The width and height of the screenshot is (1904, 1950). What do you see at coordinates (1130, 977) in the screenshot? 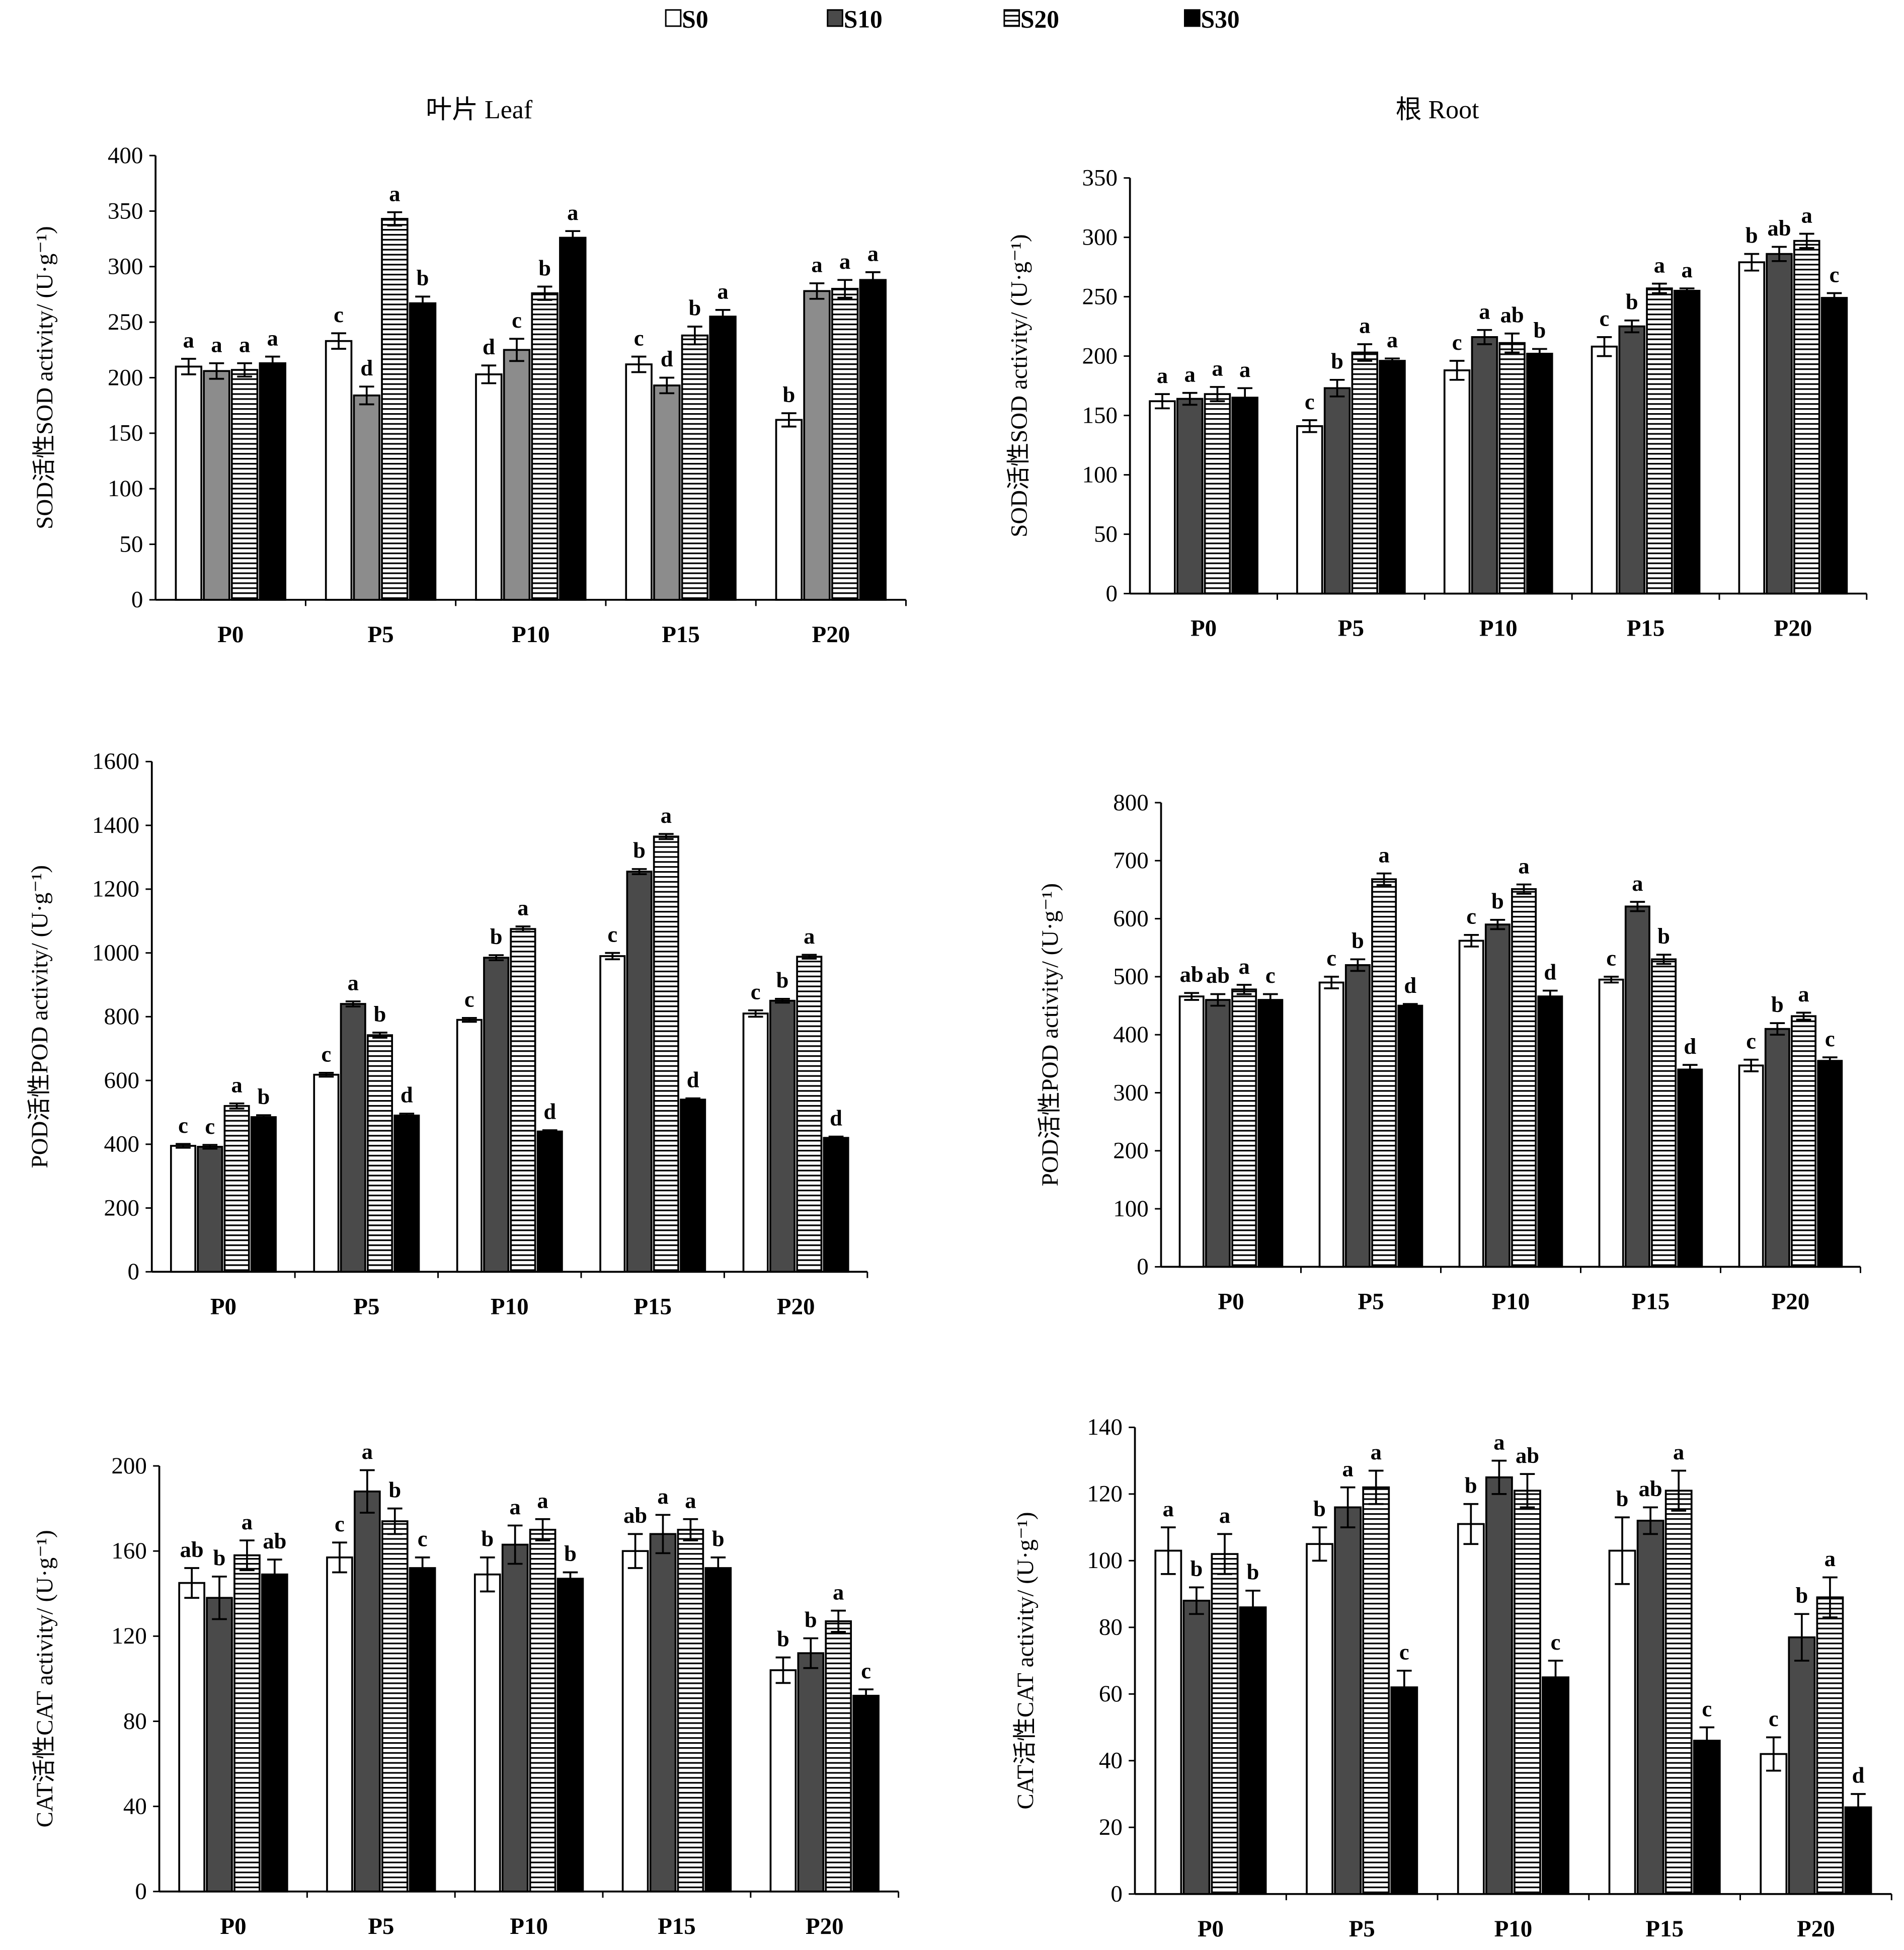
I see `y-tick-label: 500` at bounding box center [1130, 977].